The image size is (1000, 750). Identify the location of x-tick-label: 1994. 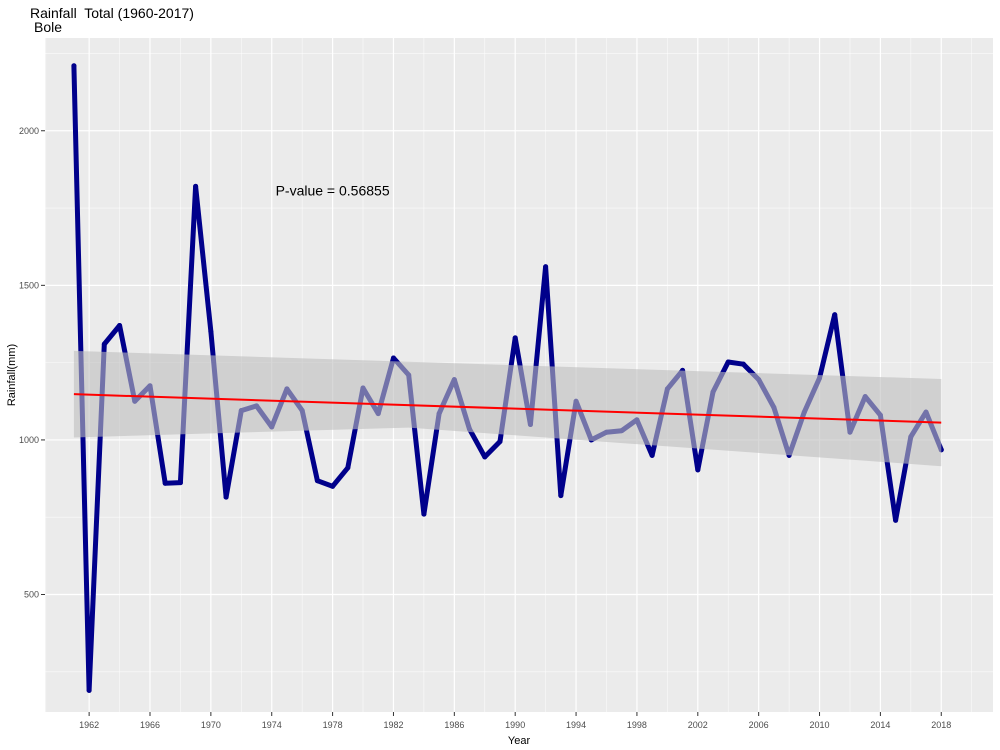
(576, 725).